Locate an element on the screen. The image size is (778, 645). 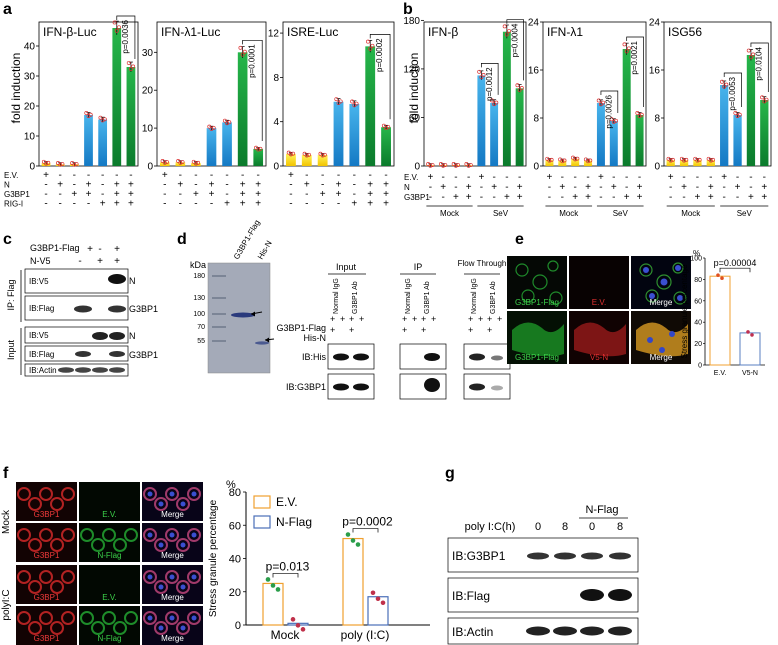
plot-frame is located at coordinates (594, 94).